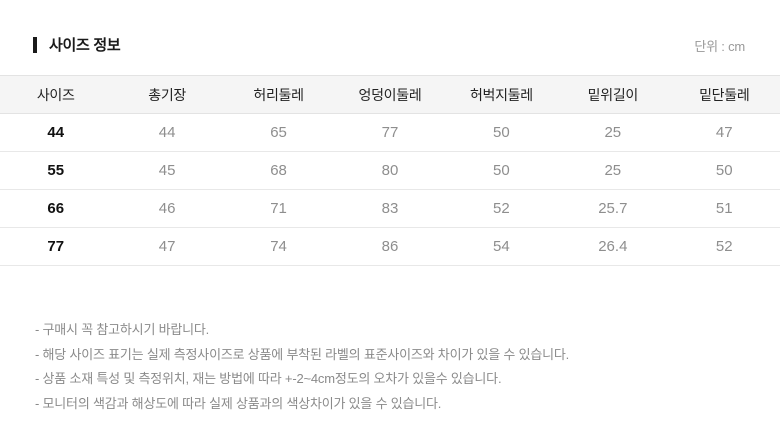  I want to click on size-cell: 44, so click(56, 132).